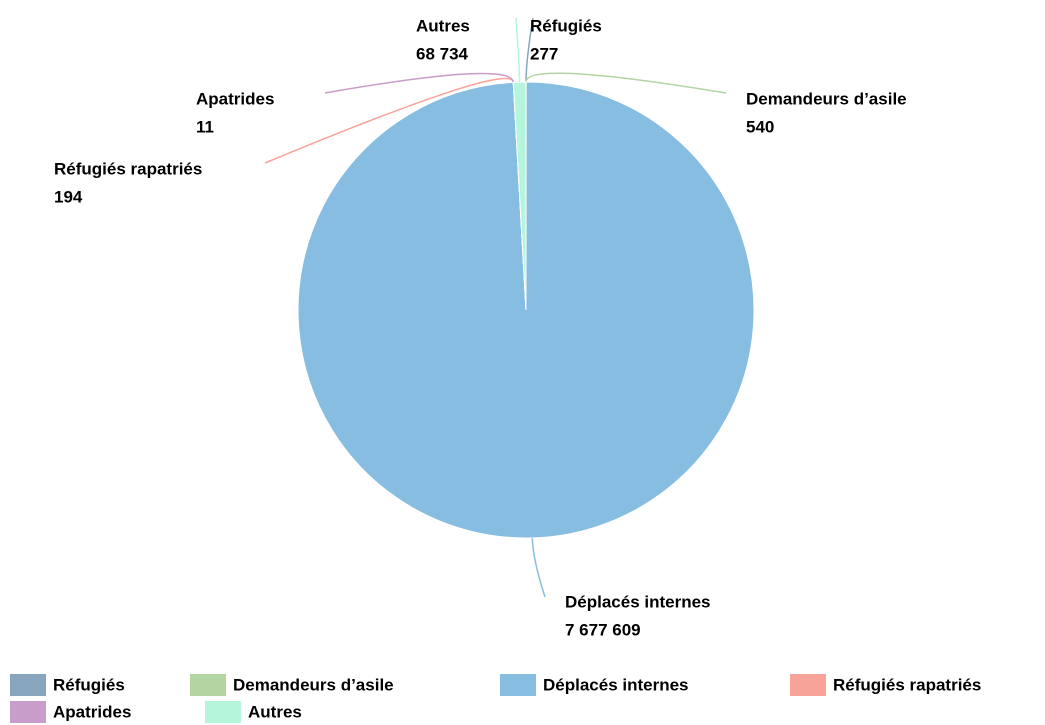 The height and width of the screenshot is (725, 1045). I want to click on data-label-value: 540, so click(760, 126).